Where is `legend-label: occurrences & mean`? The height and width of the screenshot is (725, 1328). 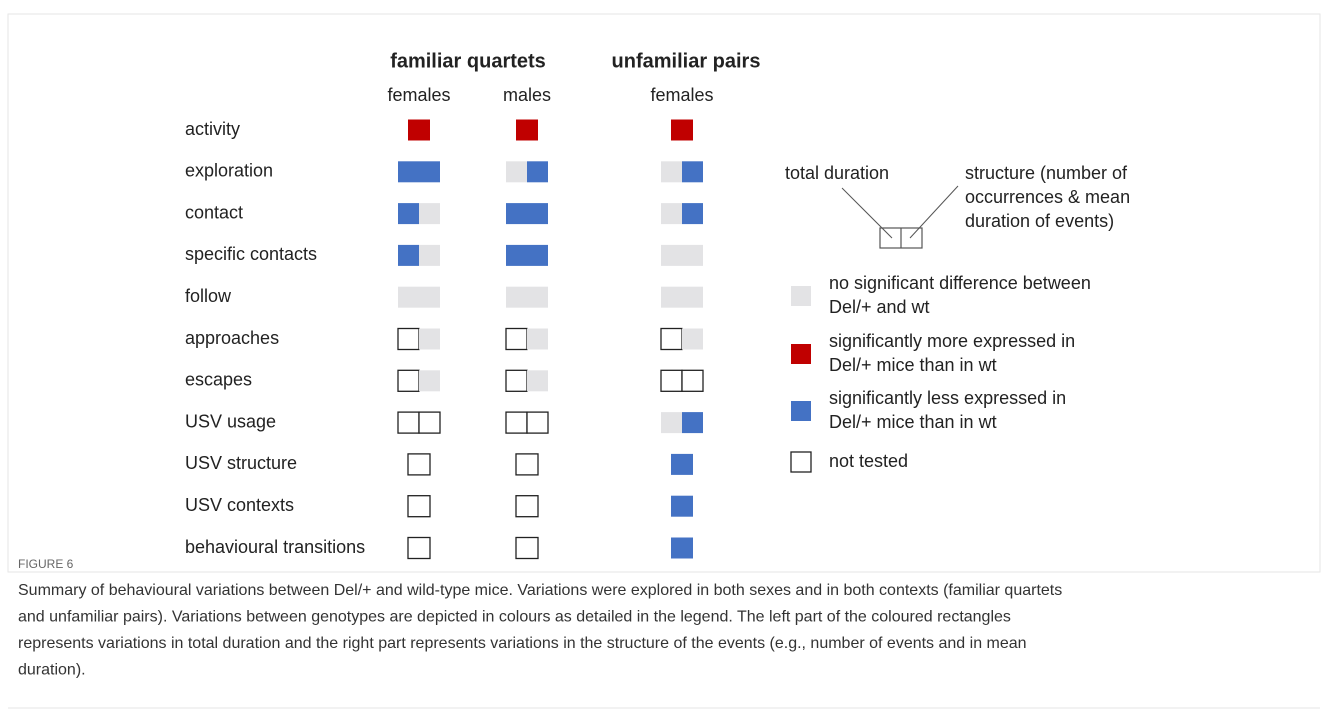 legend-label: occurrences & mean is located at coordinates (1047, 197).